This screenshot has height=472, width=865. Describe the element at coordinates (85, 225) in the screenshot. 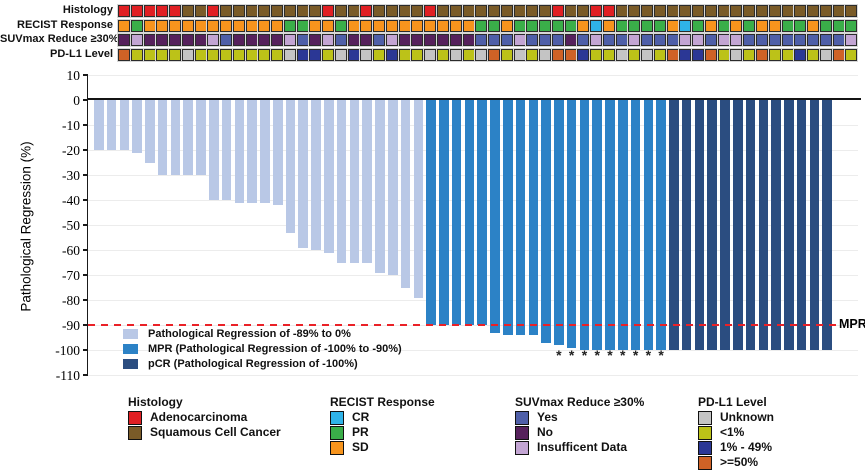

I see `y-tick` at that location.